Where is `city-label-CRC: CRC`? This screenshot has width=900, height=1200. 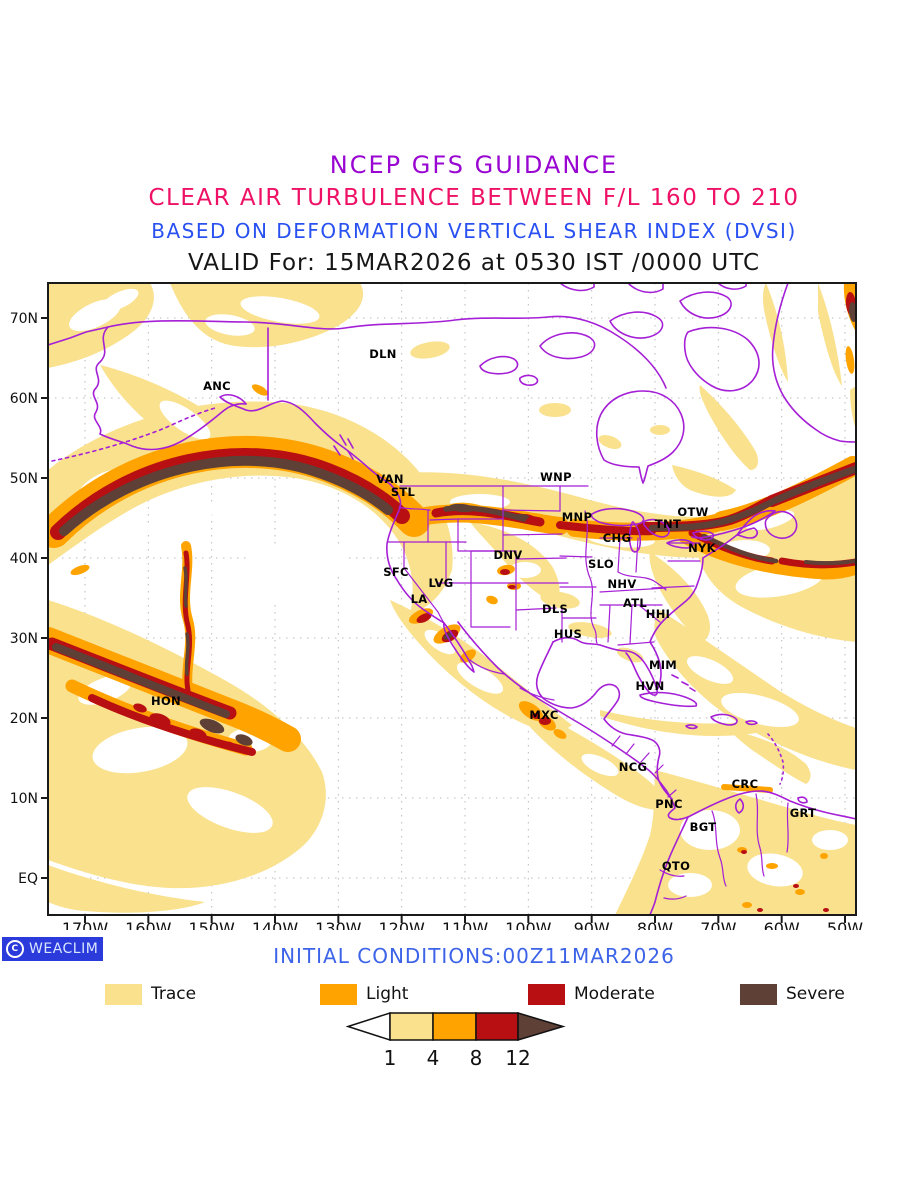
city-label-CRC: CRC is located at coordinates (745, 784).